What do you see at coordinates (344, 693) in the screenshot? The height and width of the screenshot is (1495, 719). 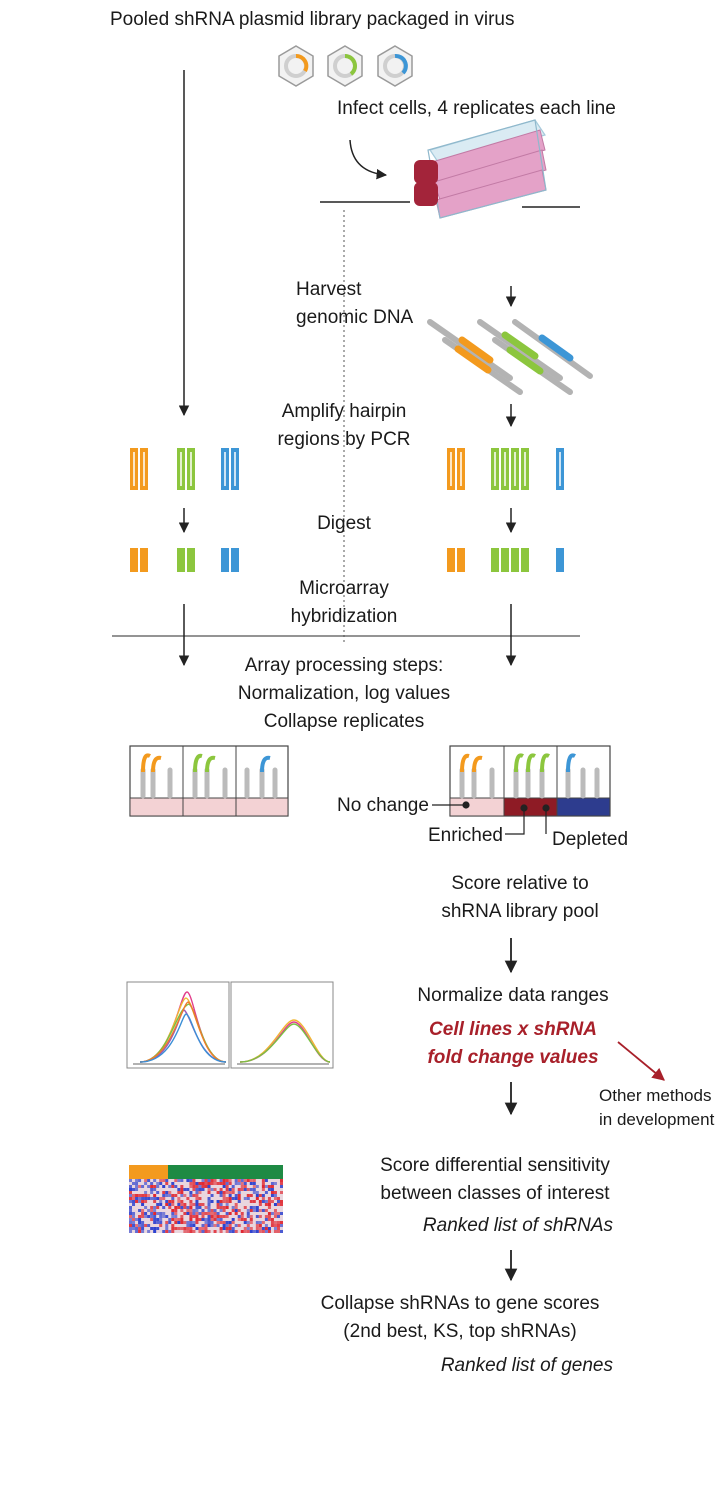 I see `step-processing-2: Normalization, log values` at bounding box center [344, 693].